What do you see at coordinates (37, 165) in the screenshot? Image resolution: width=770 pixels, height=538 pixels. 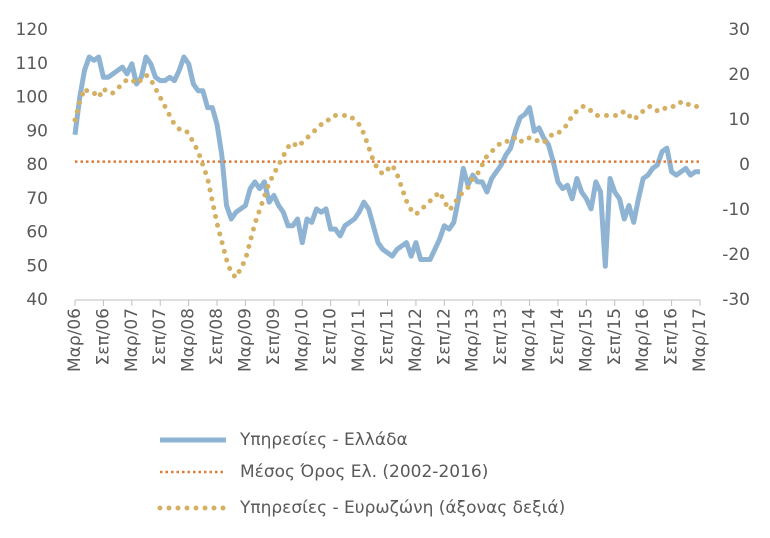 I see `y-tick-label: 80` at bounding box center [37, 165].